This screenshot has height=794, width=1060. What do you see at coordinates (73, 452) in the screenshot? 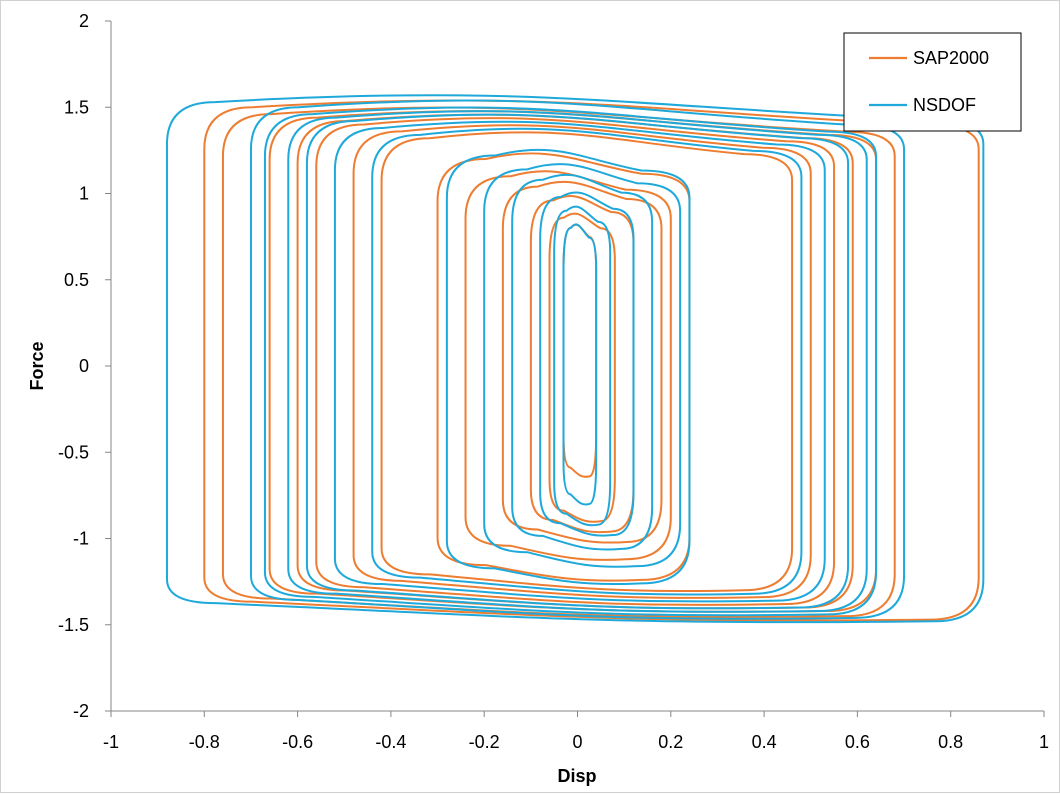
I see `y-tick-label: -0.5` at bounding box center [73, 452].